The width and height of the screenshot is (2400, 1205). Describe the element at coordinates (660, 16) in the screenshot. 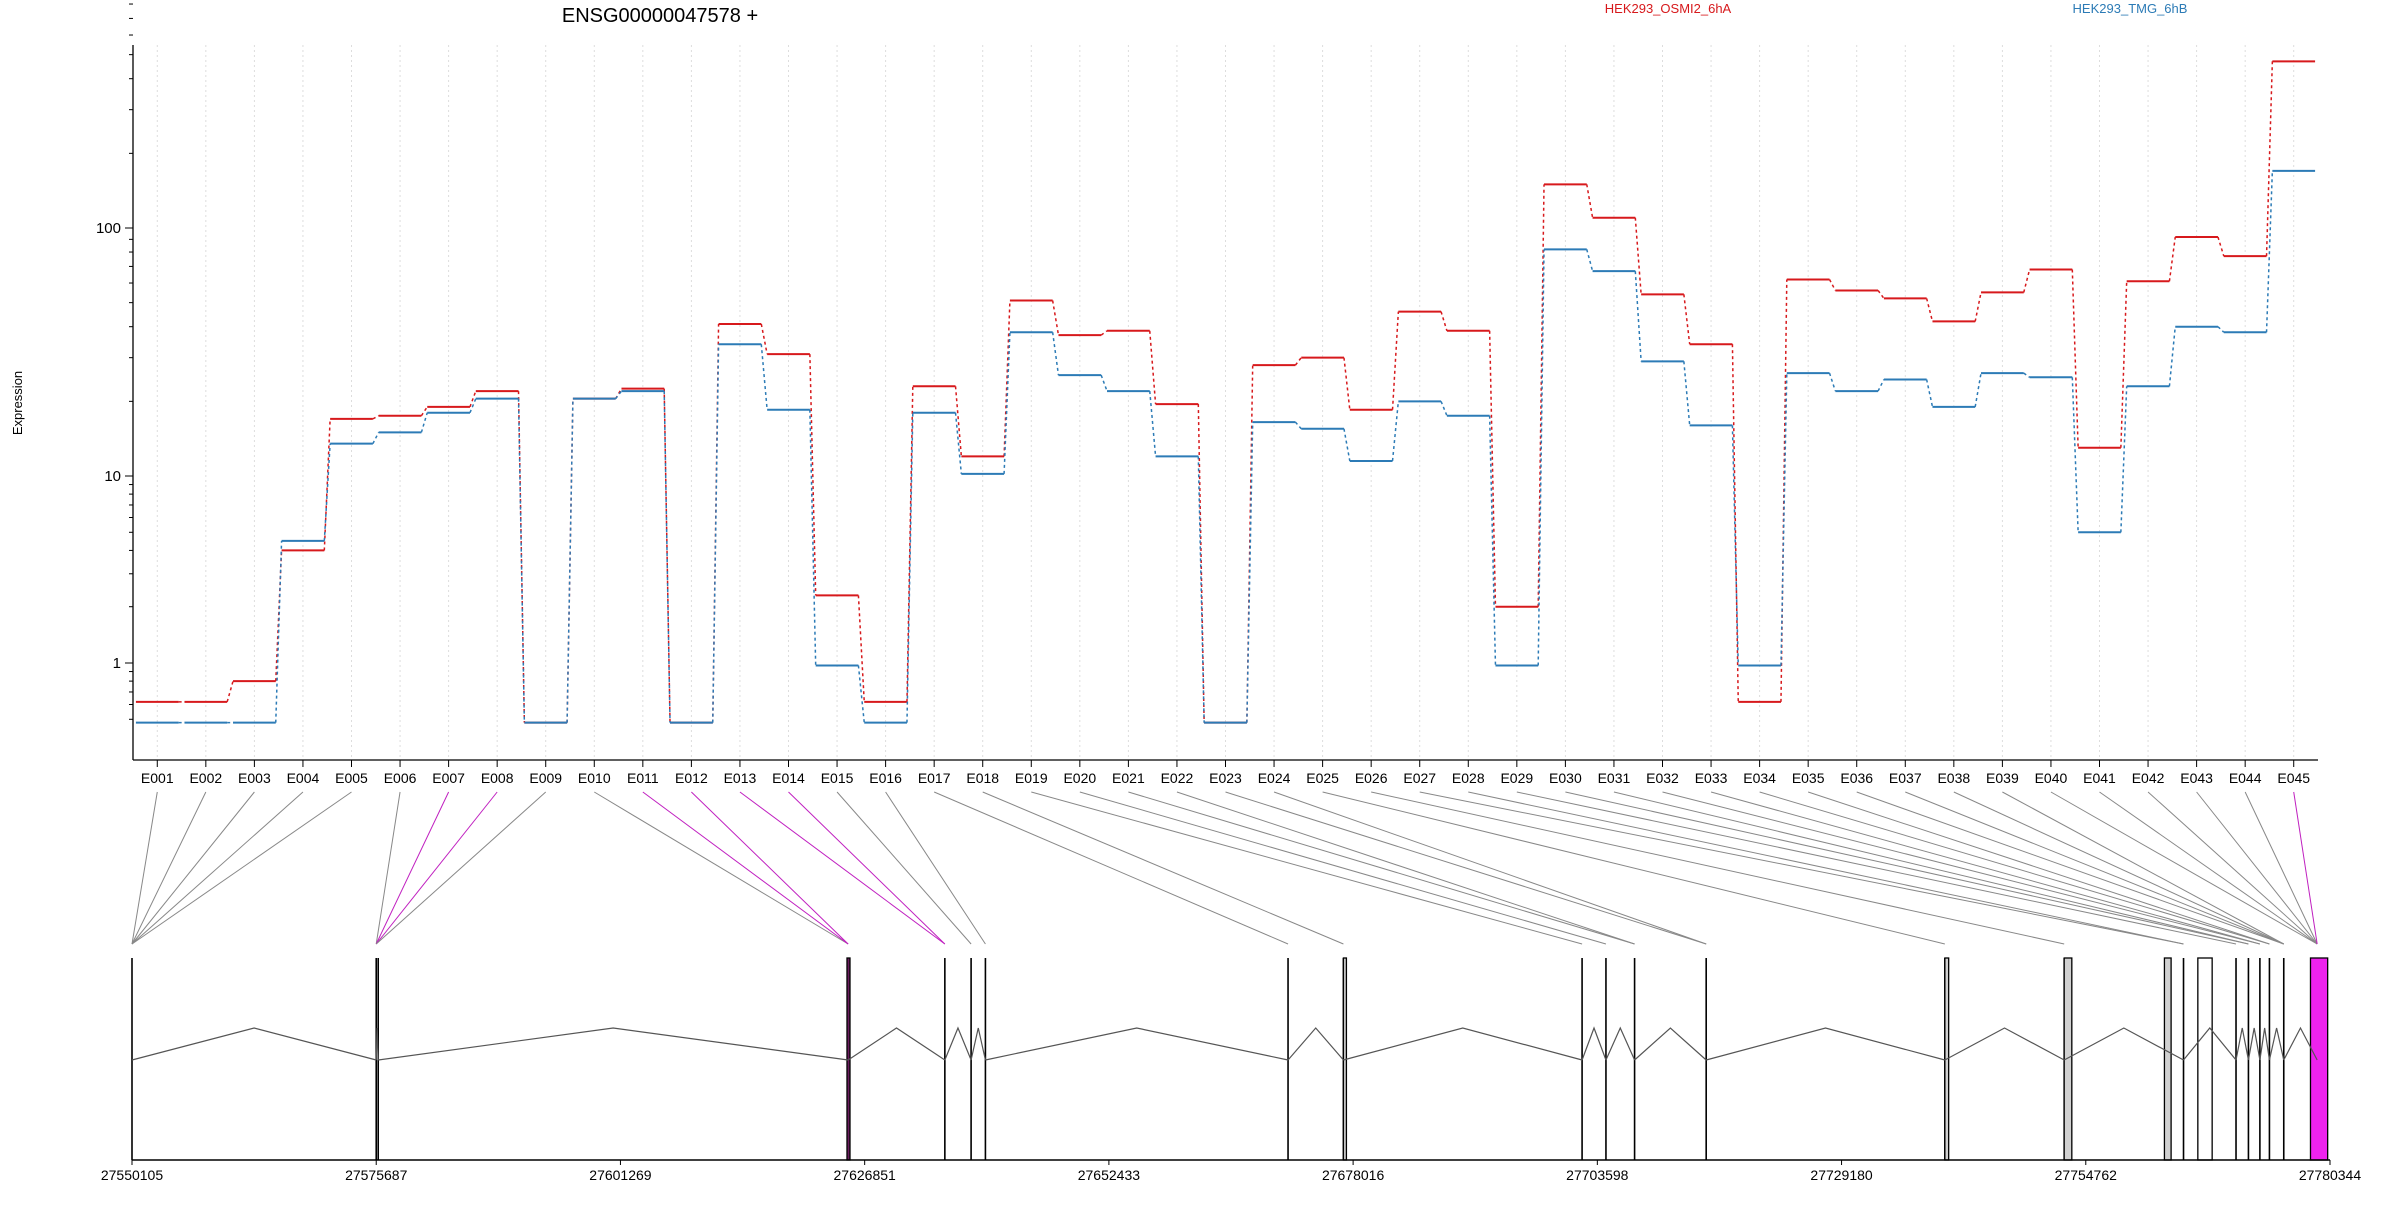

I see `chart-title: ENSG00000047578 +` at that location.